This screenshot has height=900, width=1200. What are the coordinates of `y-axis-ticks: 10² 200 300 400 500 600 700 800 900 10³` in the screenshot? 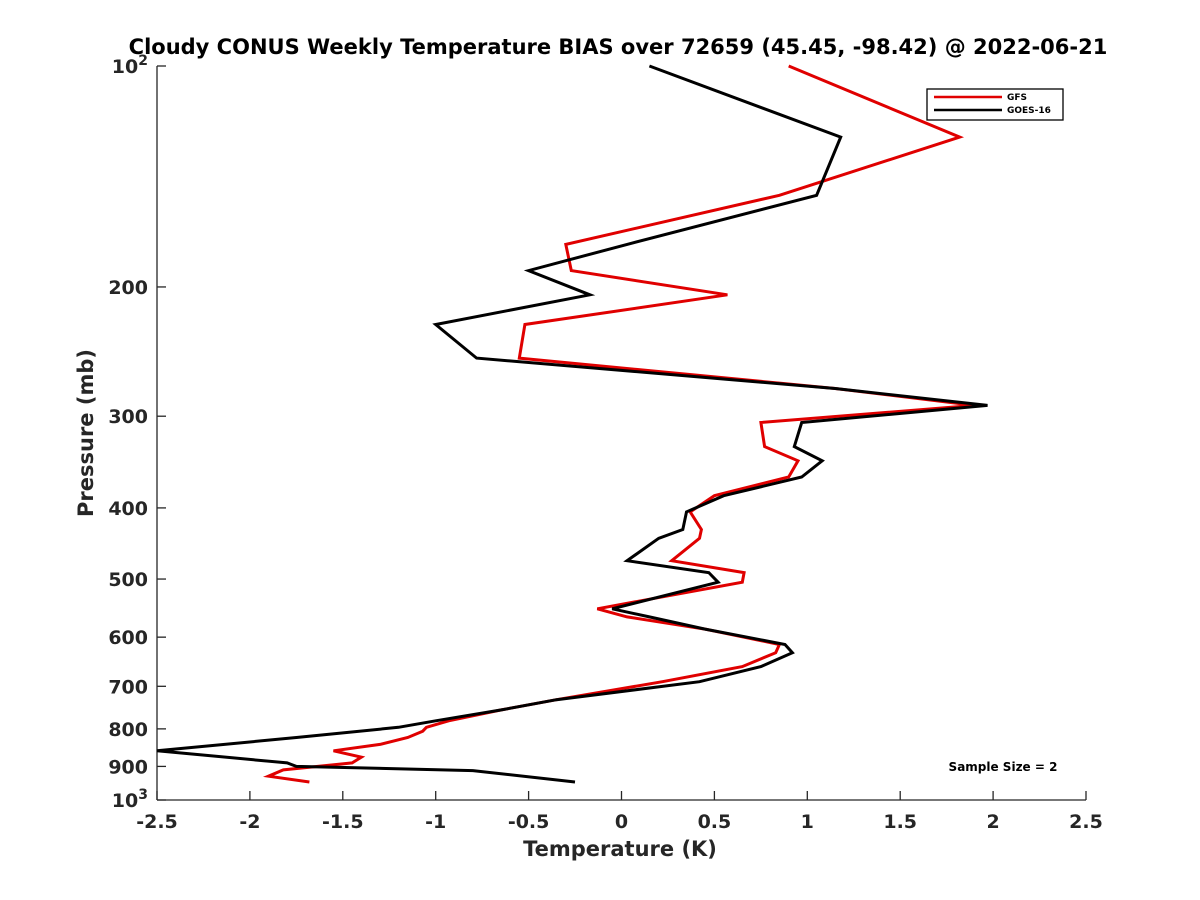 It's located at (137, 432).